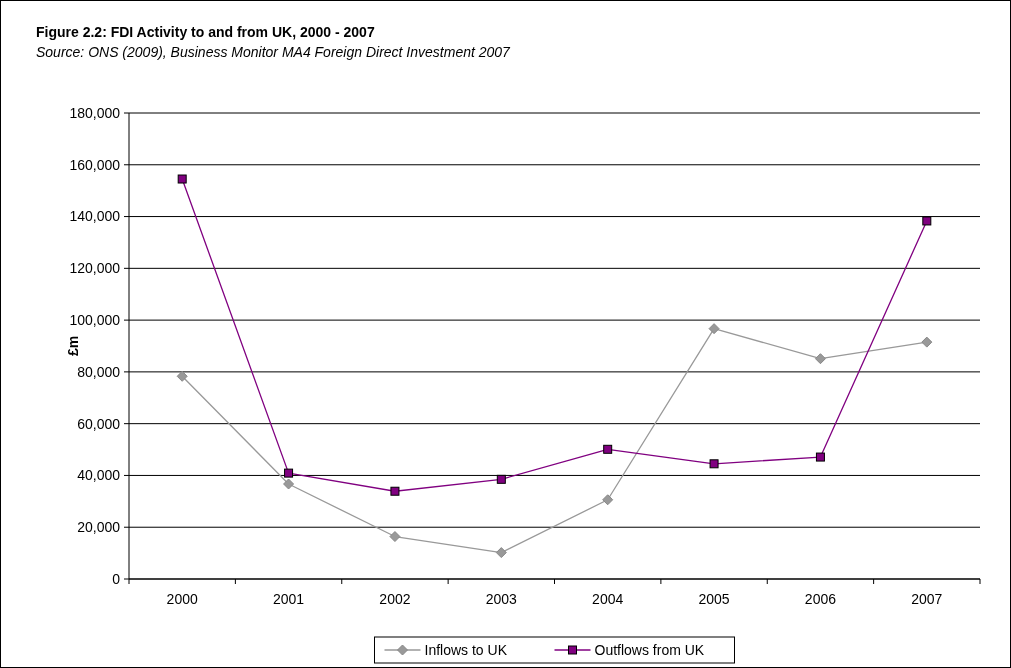  I want to click on y-axis-title: £m, so click(73, 346).